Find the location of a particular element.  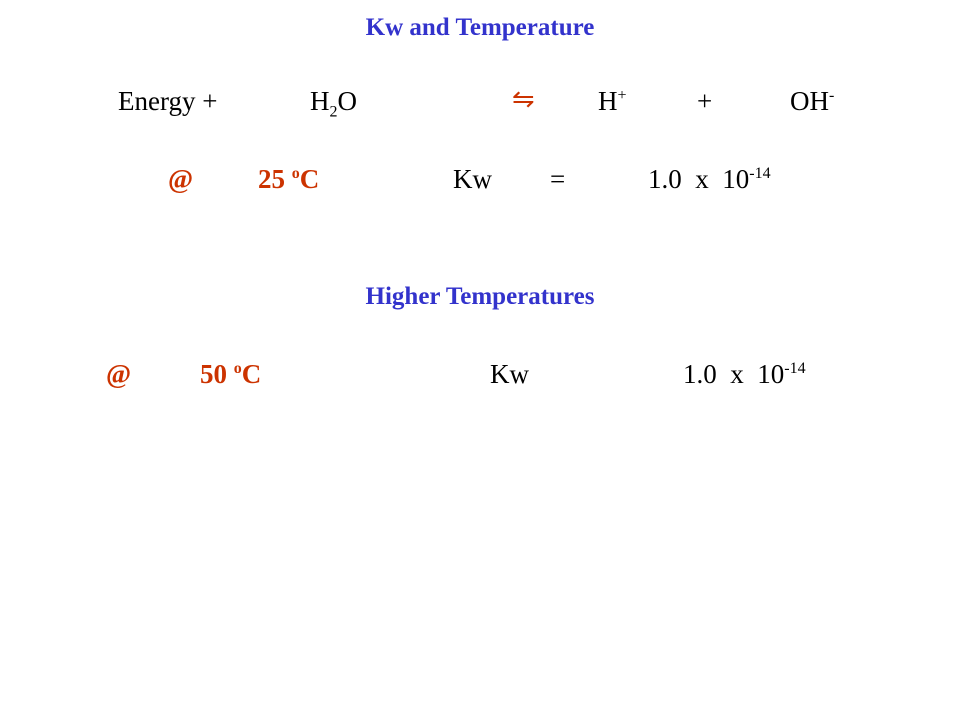

water: H2O is located at coordinates (334, 103).